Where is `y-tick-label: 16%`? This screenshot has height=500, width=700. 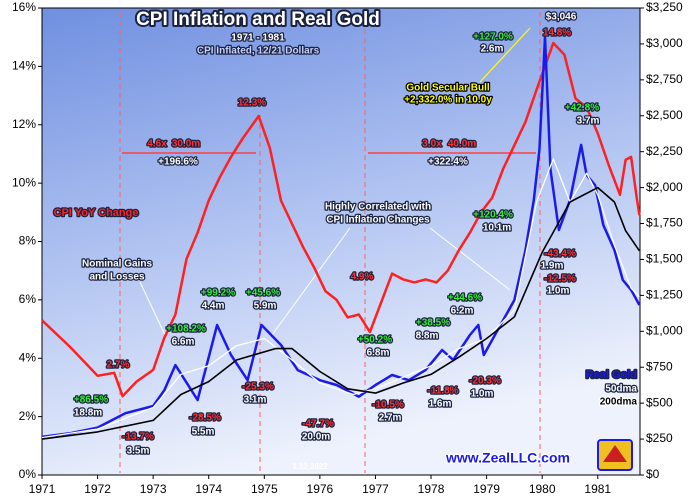
y-tick-label: 16% is located at coordinates (24, 7).